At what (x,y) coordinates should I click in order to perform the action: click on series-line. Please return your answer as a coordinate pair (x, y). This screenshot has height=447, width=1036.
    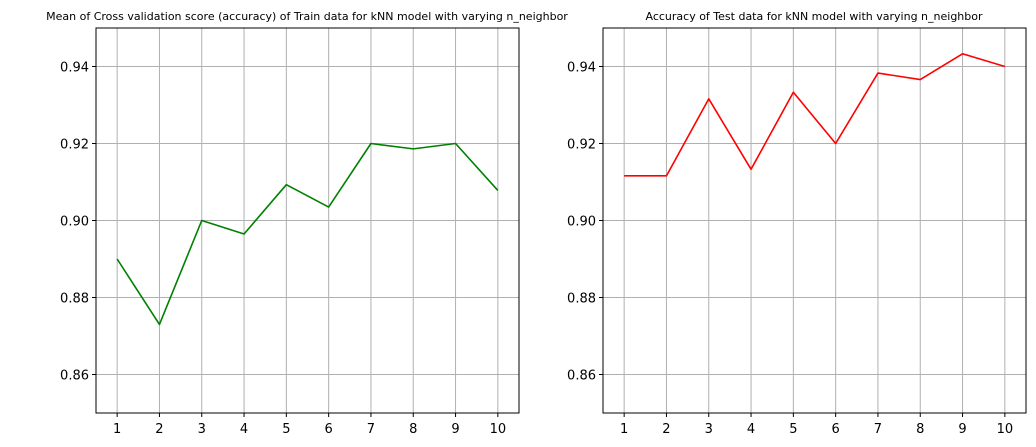
    Looking at the image, I should click on (815, 114).